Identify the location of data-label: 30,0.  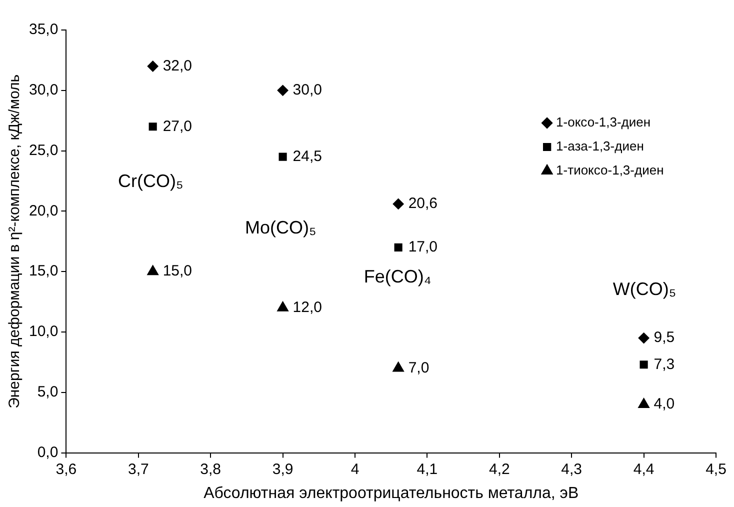
(307, 90).